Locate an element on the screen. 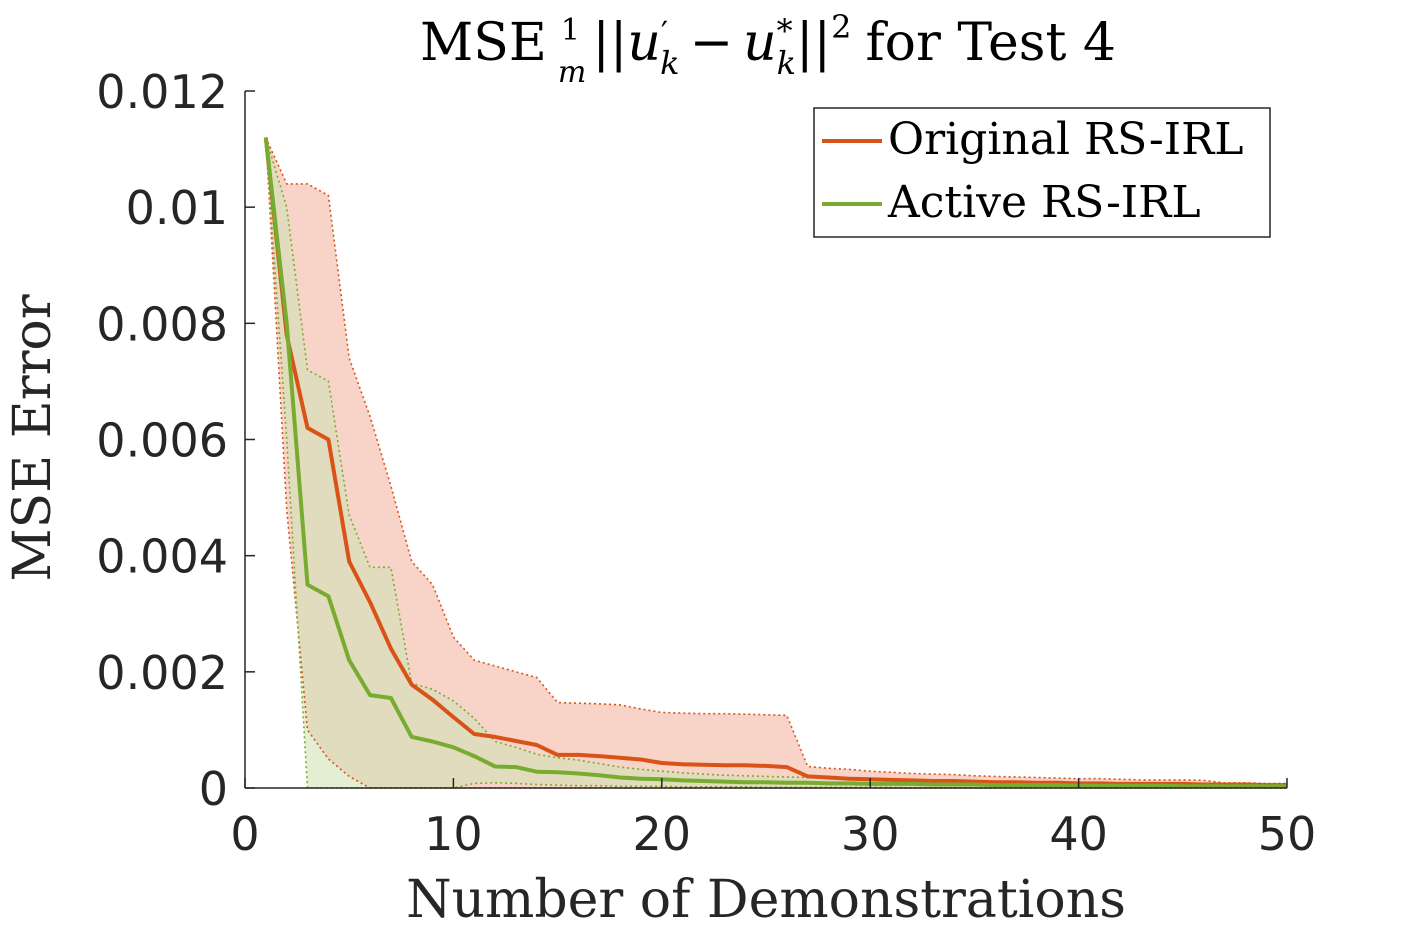  title-frac-den: m is located at coordinates (572, 72).